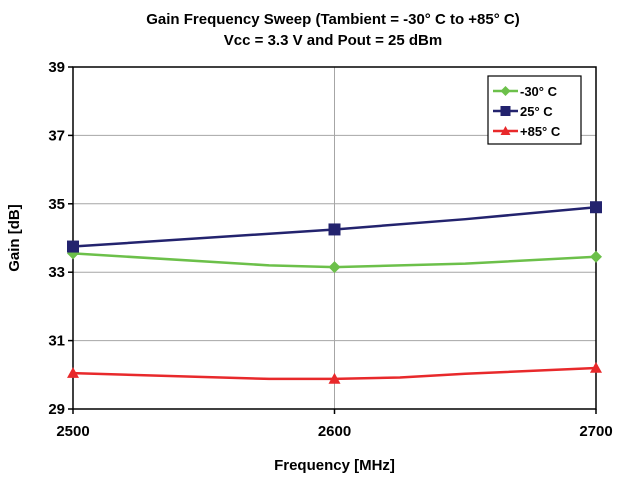 This screenshot has height=482, width=632. Describe the element at coordinates (334, 431) in the screenshot. I see `x-tick-label: 2600` at that location.